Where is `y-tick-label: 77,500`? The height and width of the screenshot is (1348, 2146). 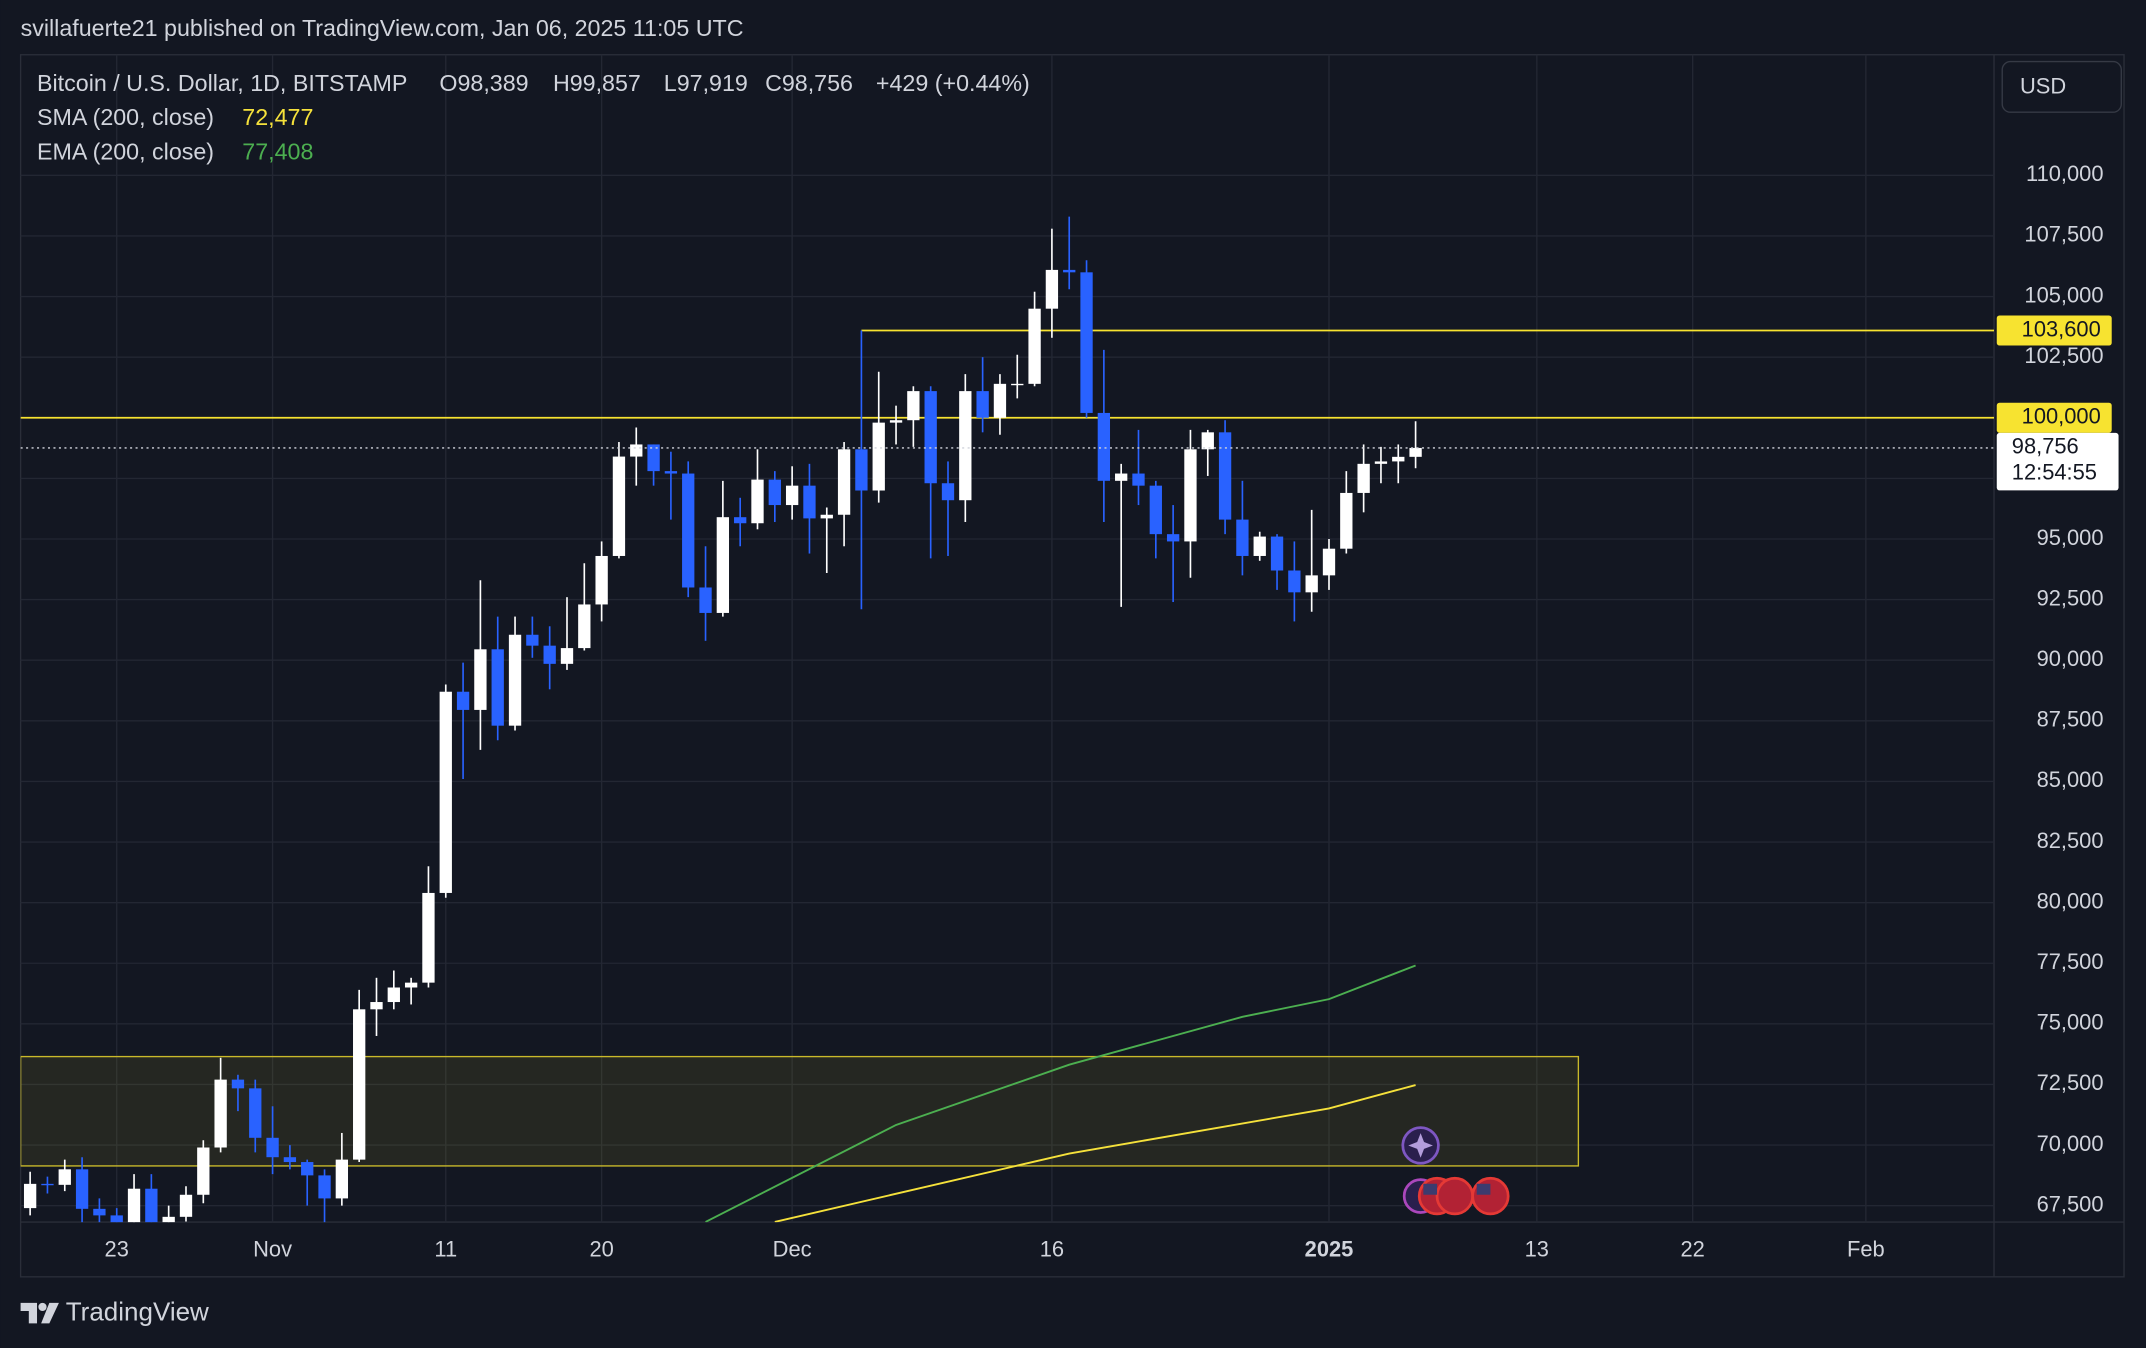 y-tick-label: 77,500 is located at coordinates (2070, 961).